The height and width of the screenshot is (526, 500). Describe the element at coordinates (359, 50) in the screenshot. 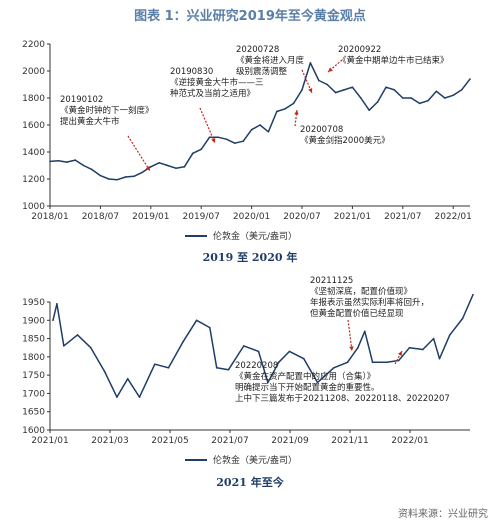

I see `annotation-date: 20200922` at that location.